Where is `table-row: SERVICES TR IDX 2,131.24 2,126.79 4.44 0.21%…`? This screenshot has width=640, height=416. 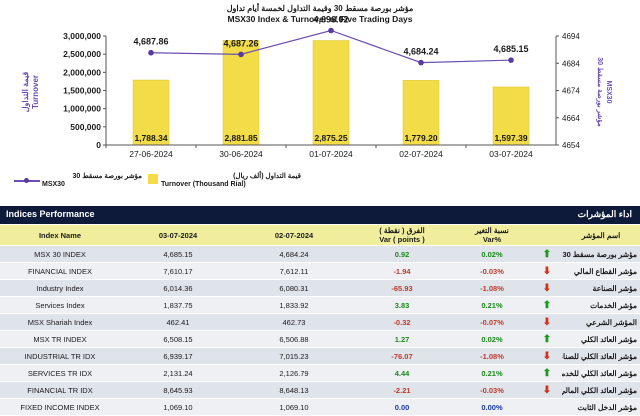
table-row: SERVICES TR IDX 2,131.24 2,126.79 4.44 0.21%… is located at coordinates (320, 373).